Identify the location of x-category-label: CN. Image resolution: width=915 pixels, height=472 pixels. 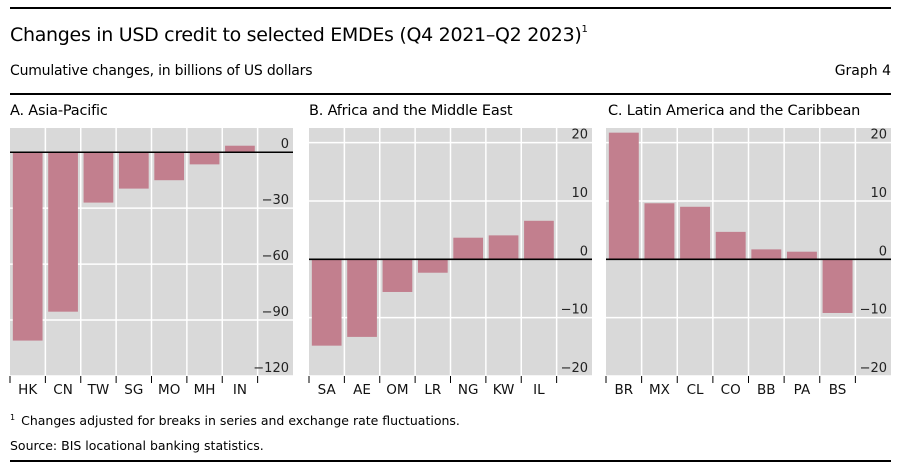
(63, 390).